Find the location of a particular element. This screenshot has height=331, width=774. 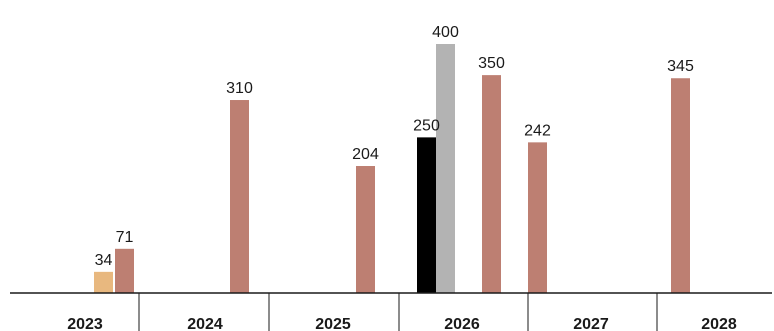

bar-value-label: 71 is located at coordinates (125, 237).